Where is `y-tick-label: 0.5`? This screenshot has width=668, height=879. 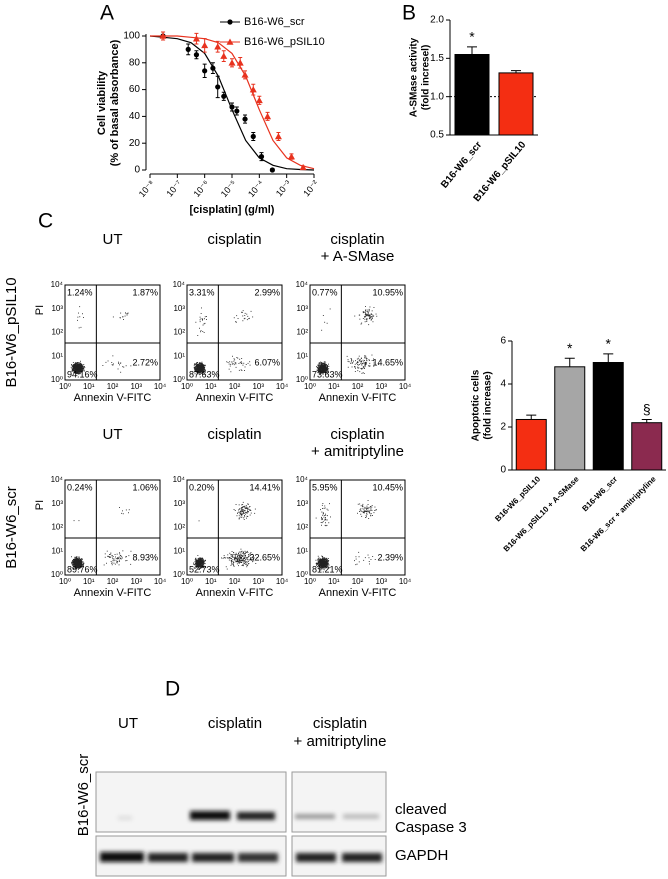
y-tick-label: 0.5 is located at coordinates (437, 135).